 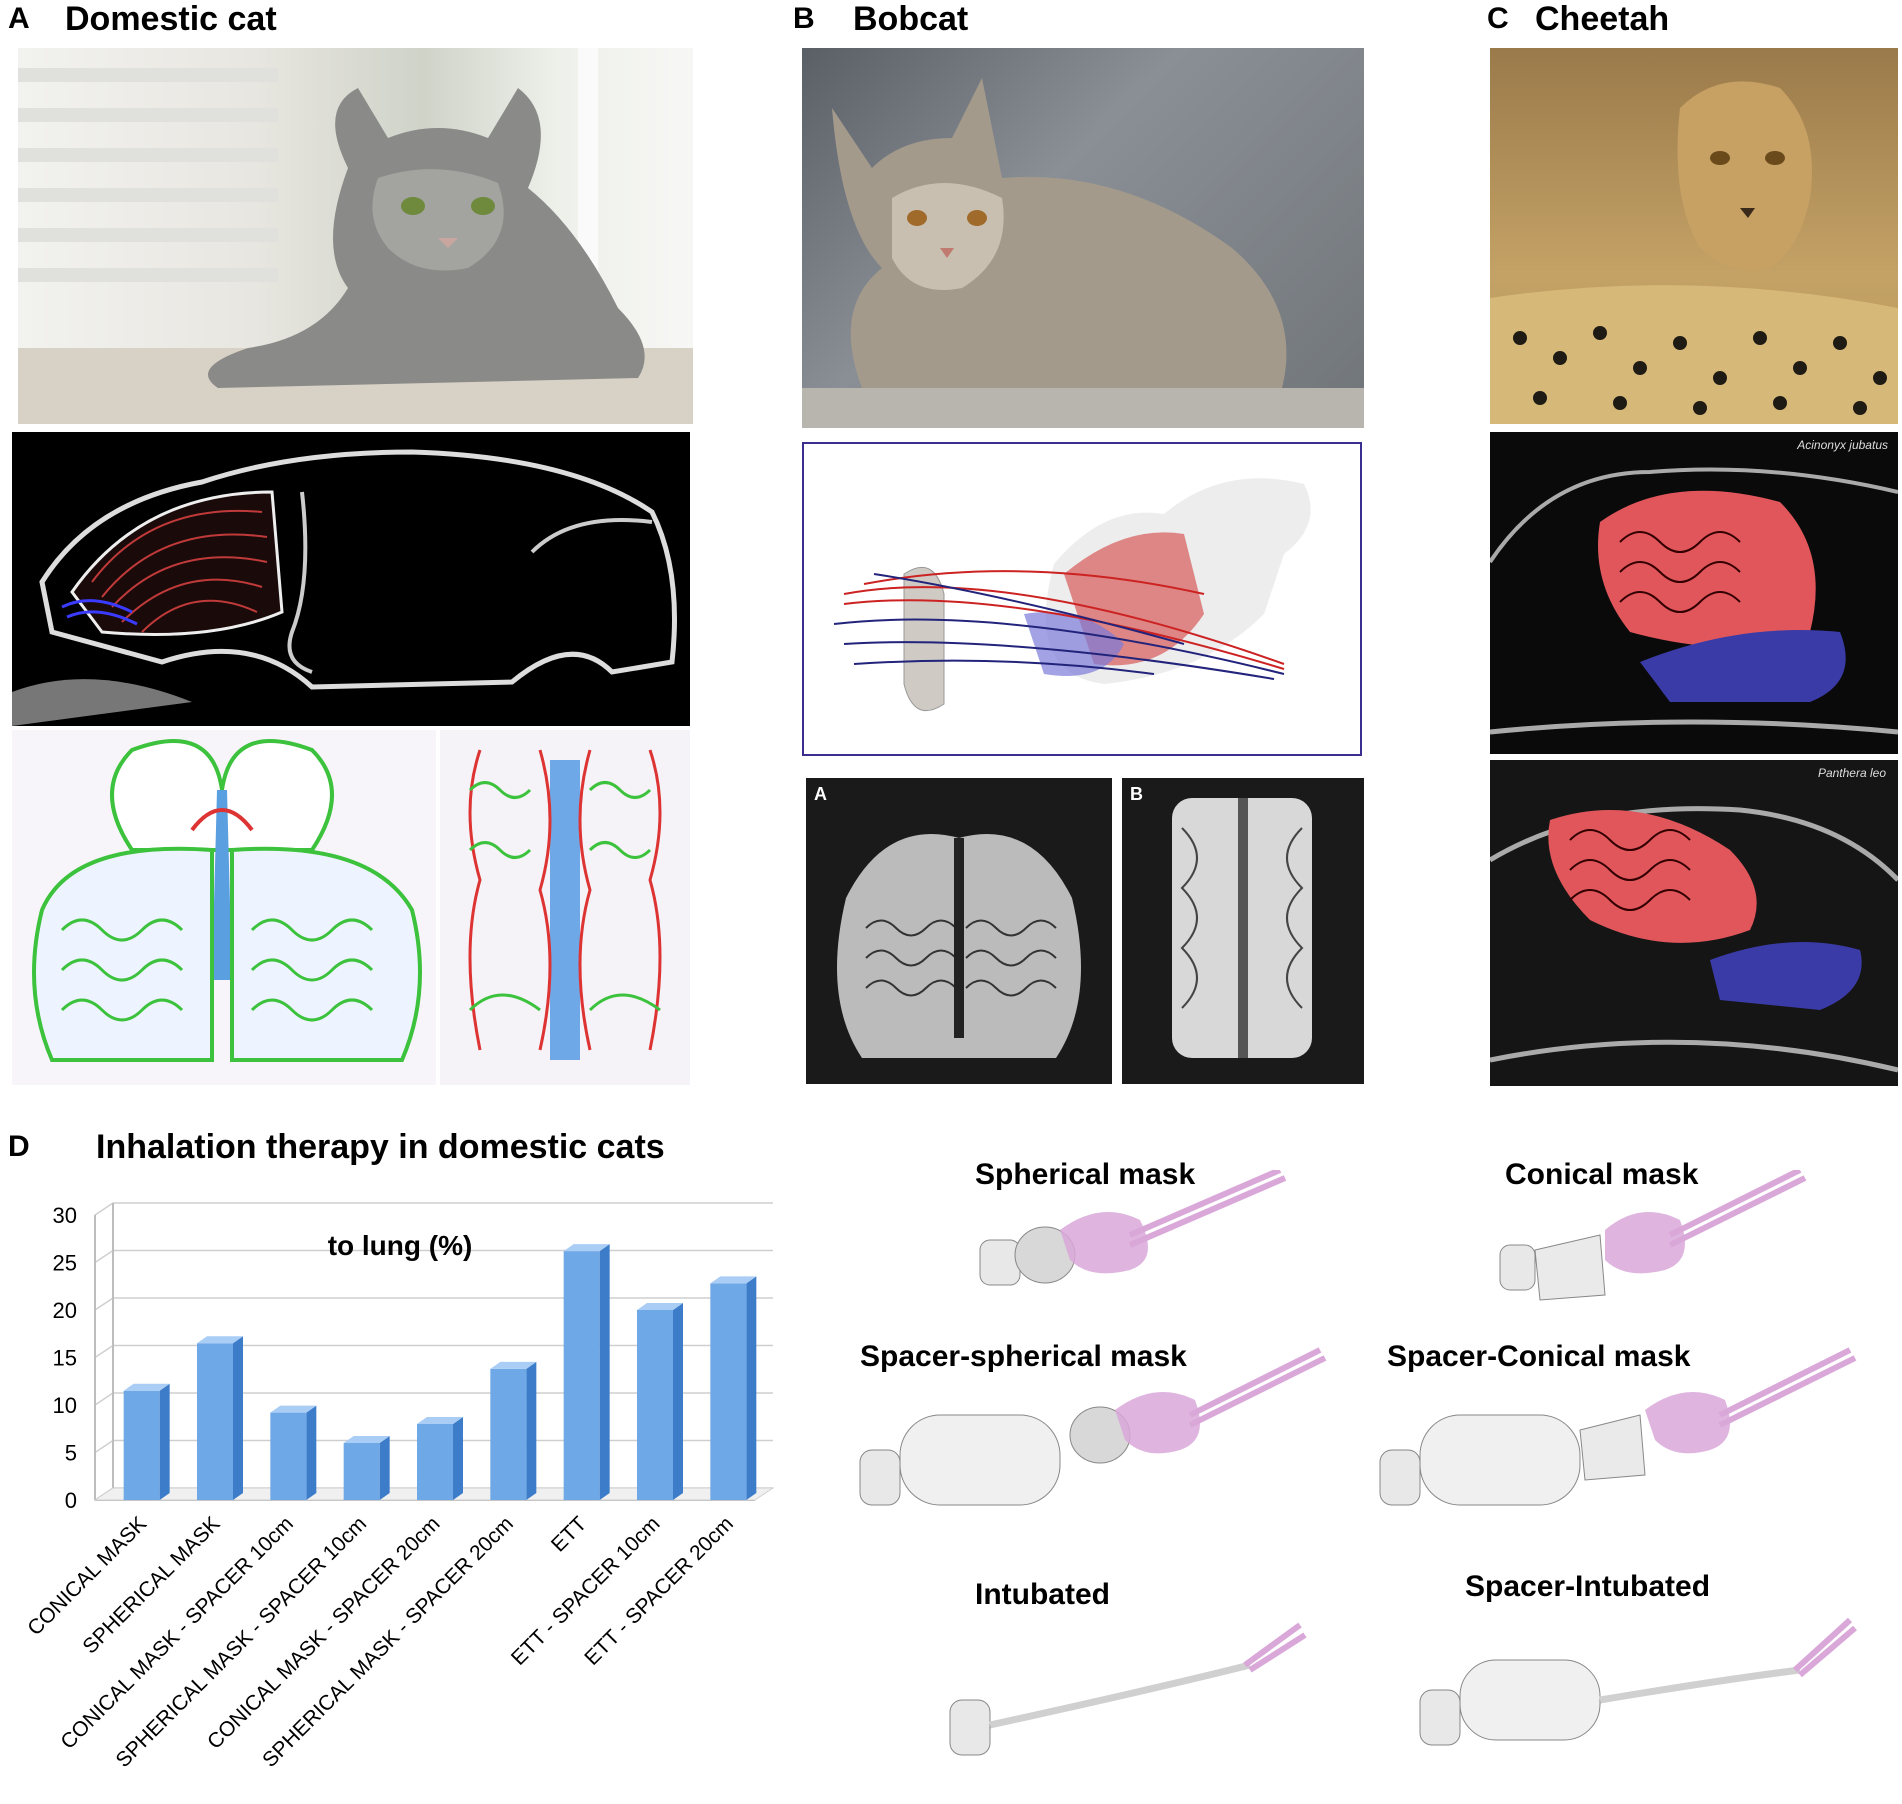 What do you see at coordinates (19, 1146) in the screenshot?
I see `panel-d-letter: D` at bounding box center [19, 1146].